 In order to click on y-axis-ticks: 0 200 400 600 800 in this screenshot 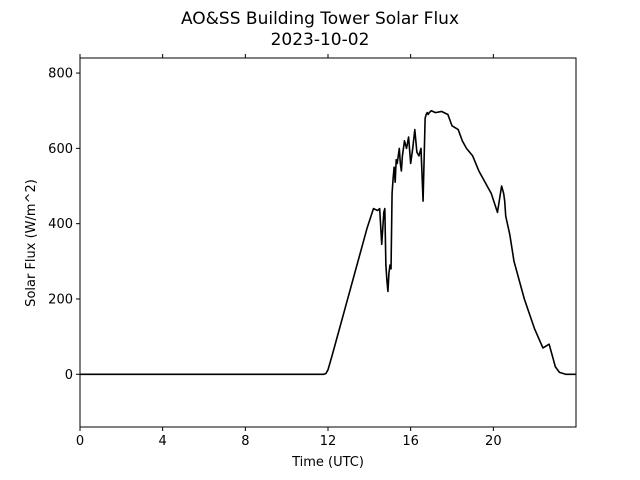, I will do `click(64, 225)`.